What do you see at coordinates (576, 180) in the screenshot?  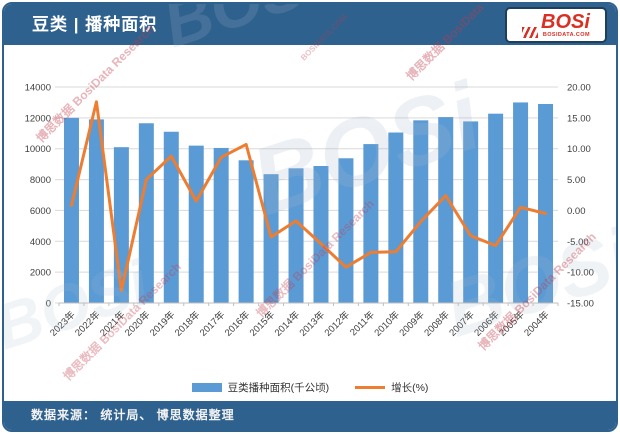 I see `right-axis-tick: 5.00` at bounding box center [576, 180].